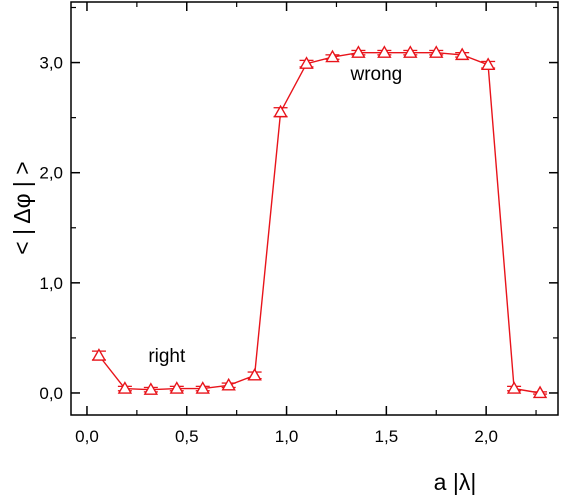  I want to click on y-tick-label: 2,0, so click(51, 173).